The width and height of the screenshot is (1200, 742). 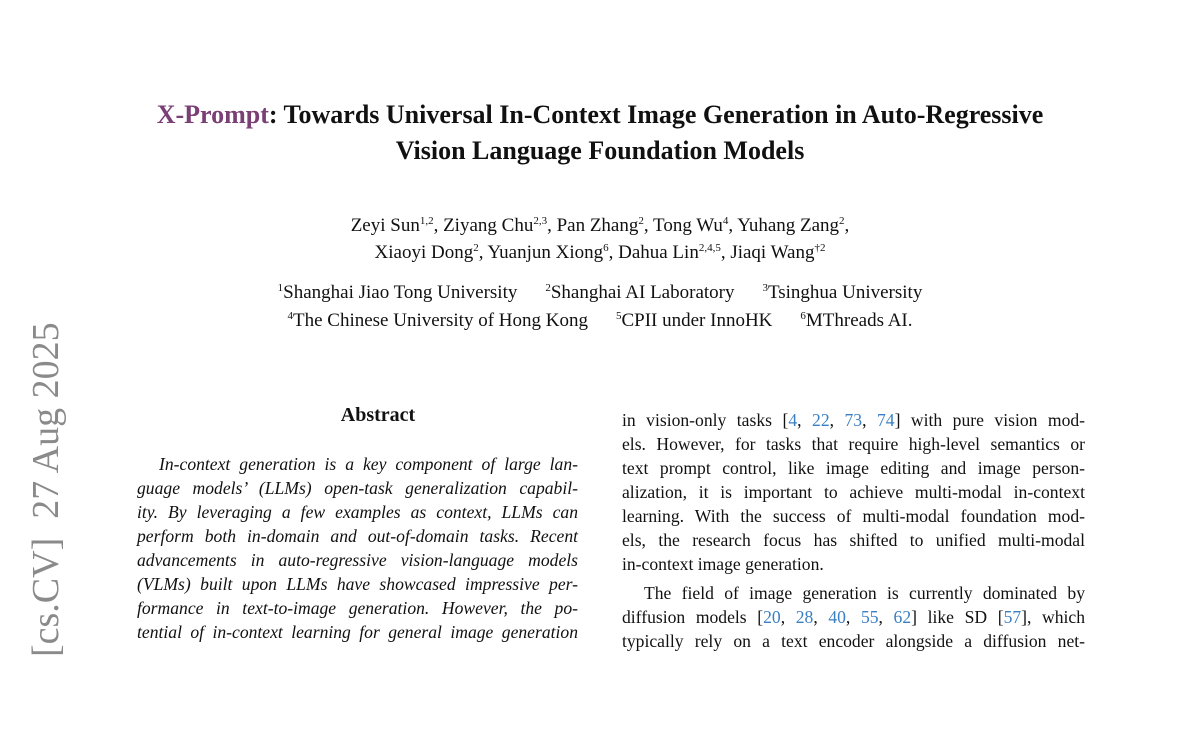 I want to click on affiliation-name: CPII under InnoHK, so click(x=697, y=320).